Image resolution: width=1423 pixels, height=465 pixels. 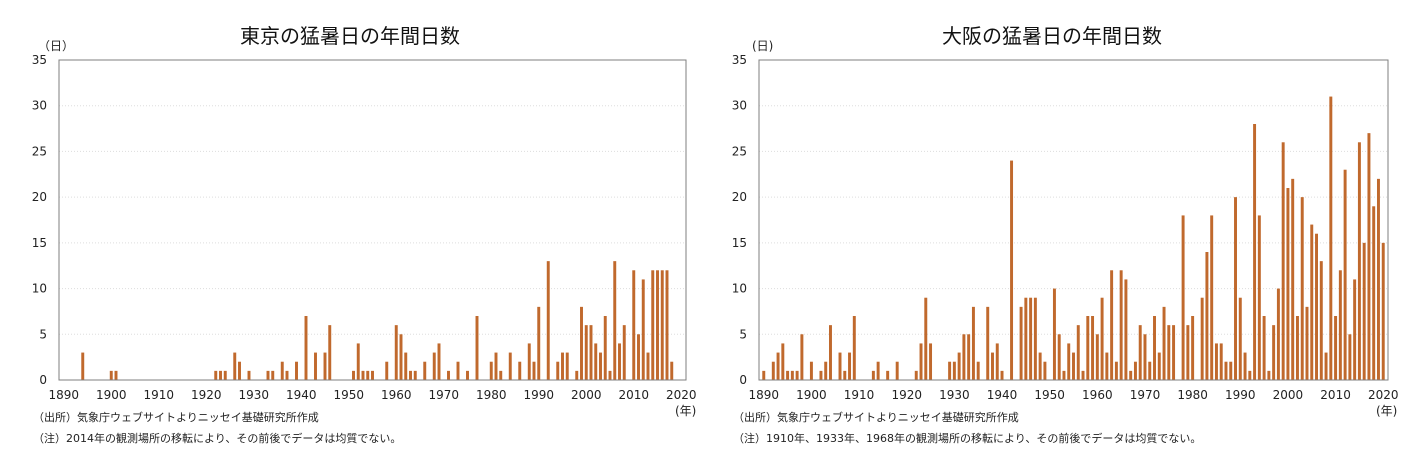 What do you see at coordinates (1097, 395) in the screenshot?
I see `x-tick-label: 1960` at bounding box center [1097, 395].